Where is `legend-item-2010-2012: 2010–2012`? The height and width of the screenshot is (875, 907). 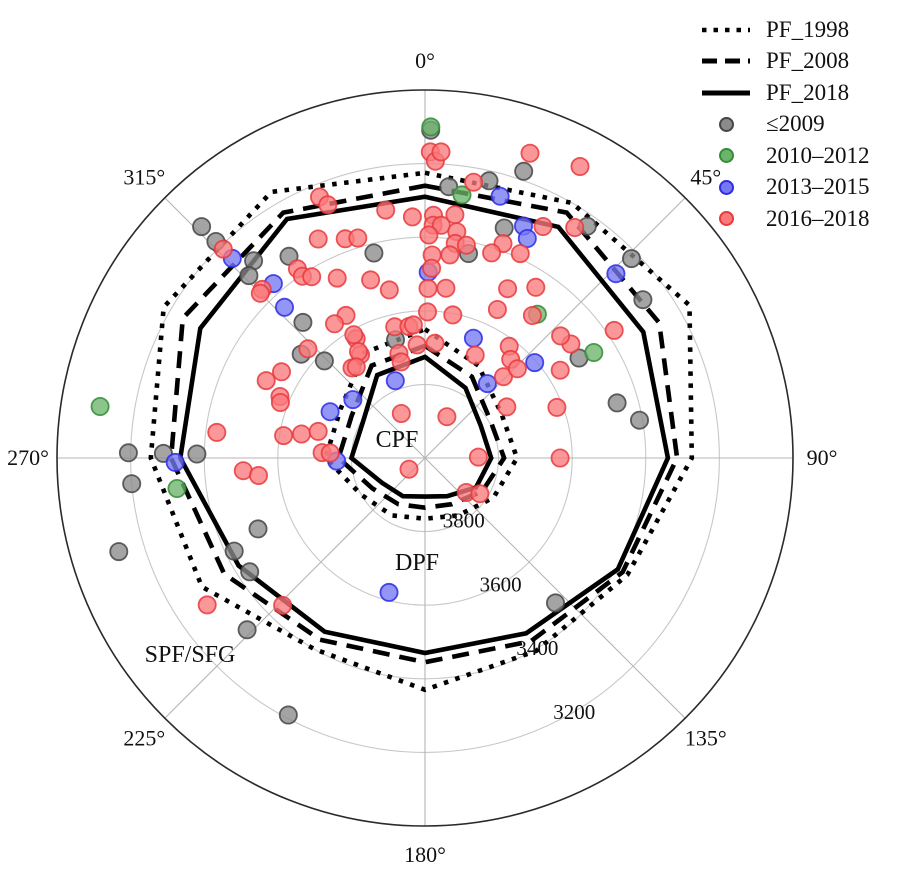 legend-item-2010-2012: 2010–2012 is located at coordinates (802, 156).